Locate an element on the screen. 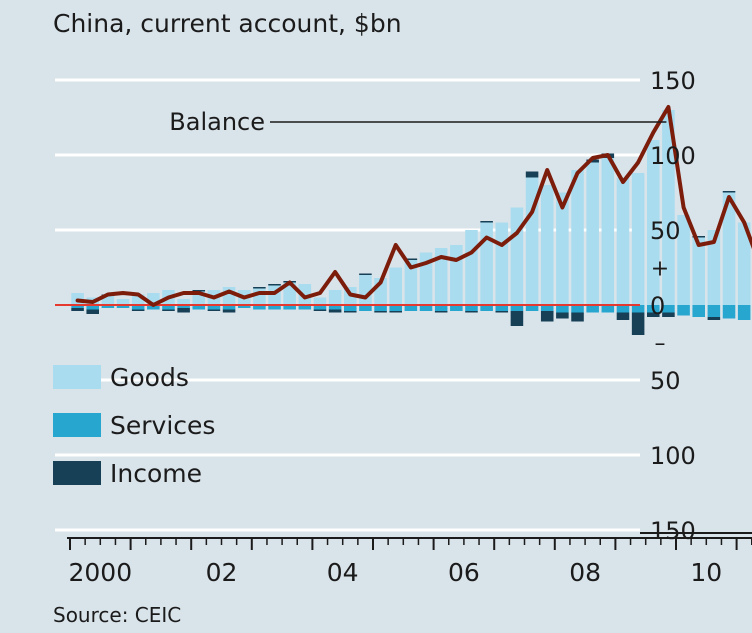 This screenshot has height=633, width=752. x-tick-label: 02 is located at coordinates (222, 572).